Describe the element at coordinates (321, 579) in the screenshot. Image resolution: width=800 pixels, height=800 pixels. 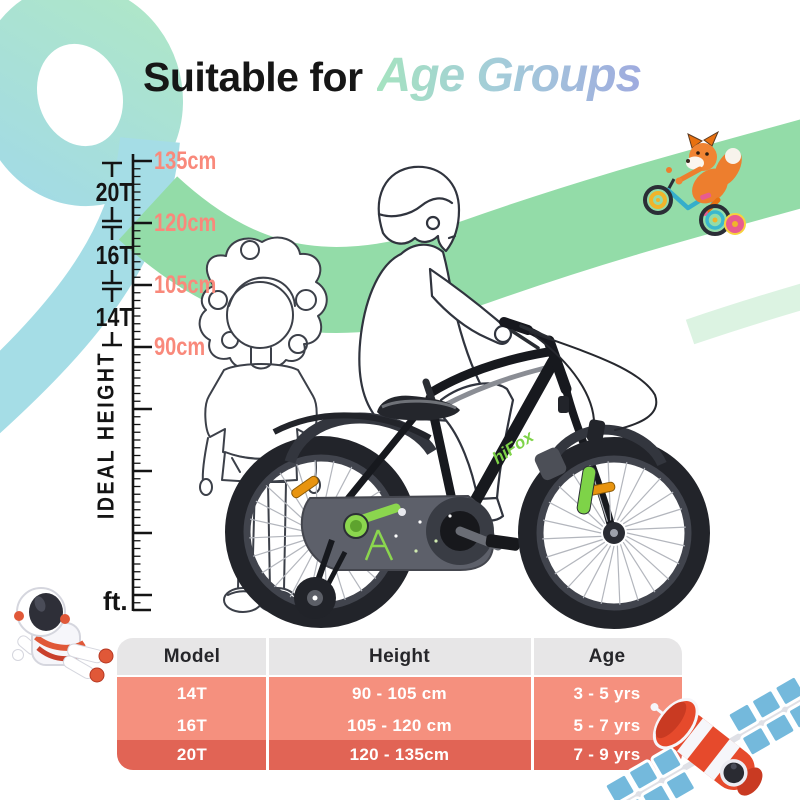
I see `training-wheel` at that location.